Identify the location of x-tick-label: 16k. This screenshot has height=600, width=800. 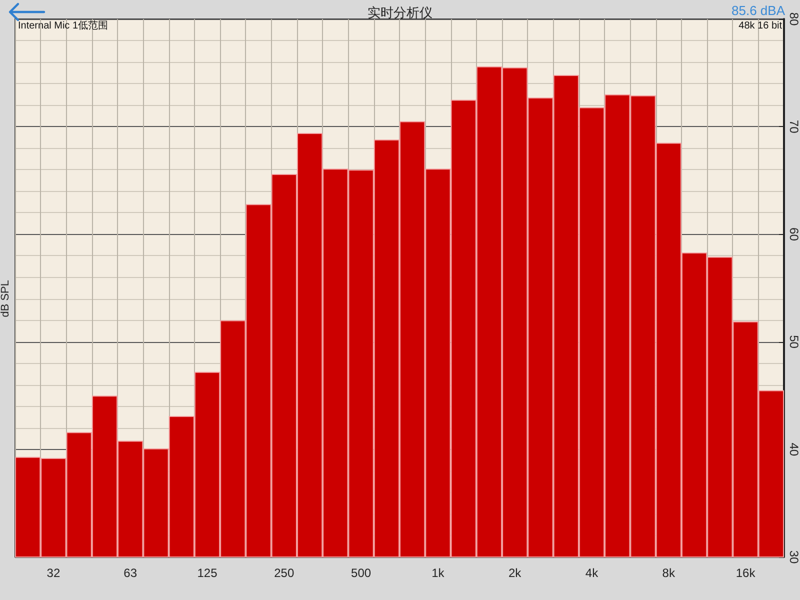
(746, 573).